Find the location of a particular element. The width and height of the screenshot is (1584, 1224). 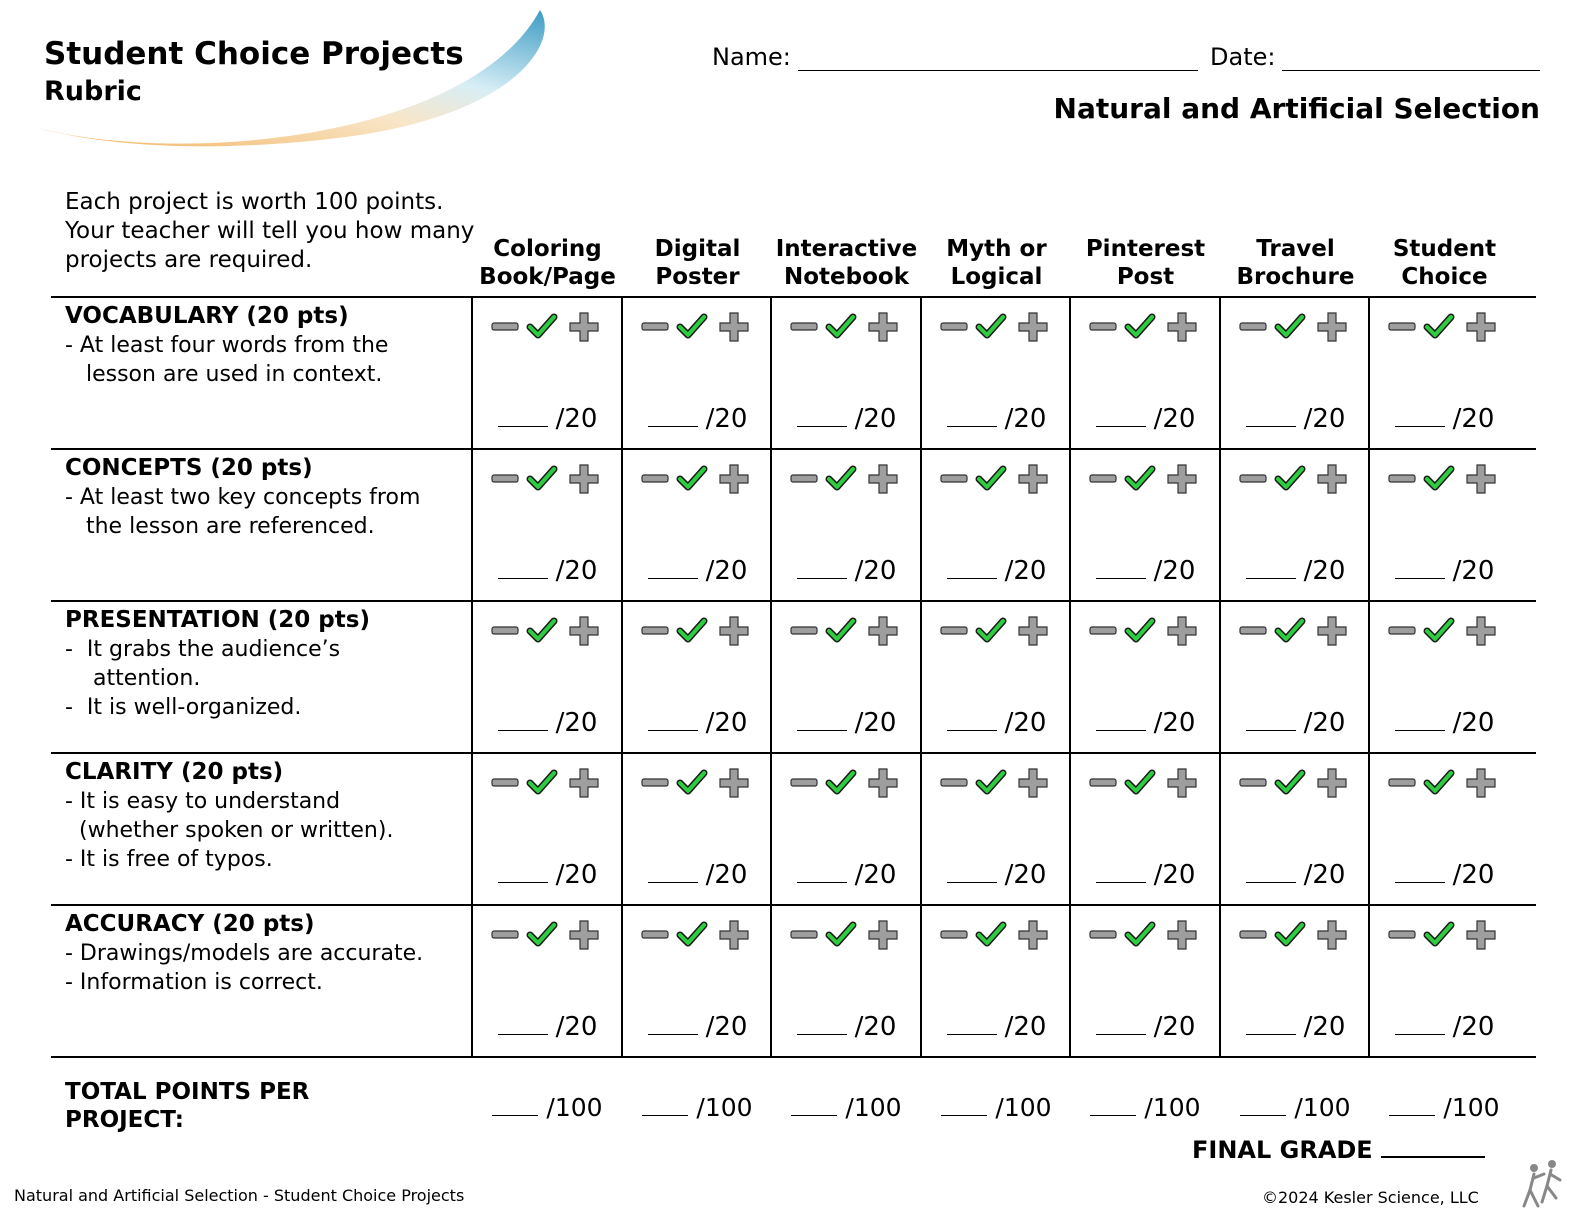

name-field is located at coordinates (998, 70).